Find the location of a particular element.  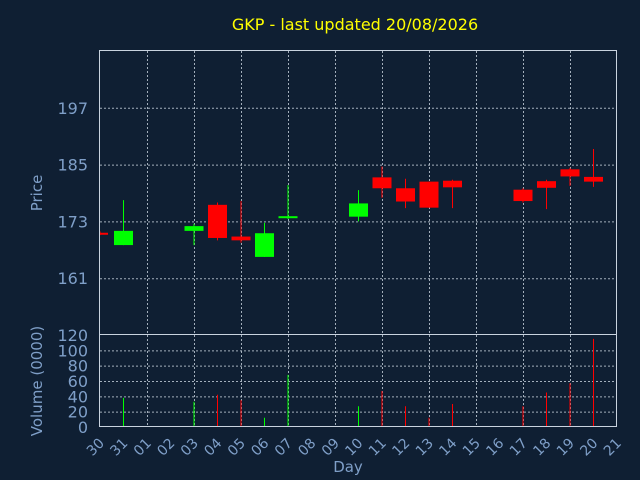

chart-title: GKP - last updated 20/08/2026 is located at coordinates (355, 24).